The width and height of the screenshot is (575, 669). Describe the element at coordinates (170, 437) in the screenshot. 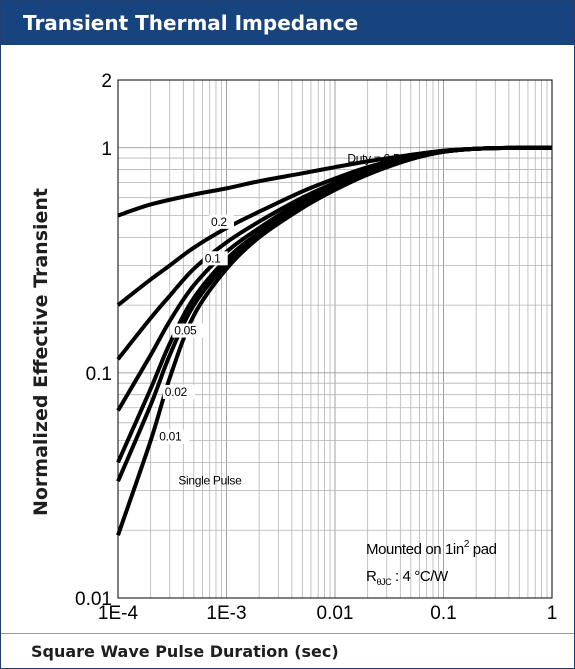

I see `series-label-5: 0.01` at that location.